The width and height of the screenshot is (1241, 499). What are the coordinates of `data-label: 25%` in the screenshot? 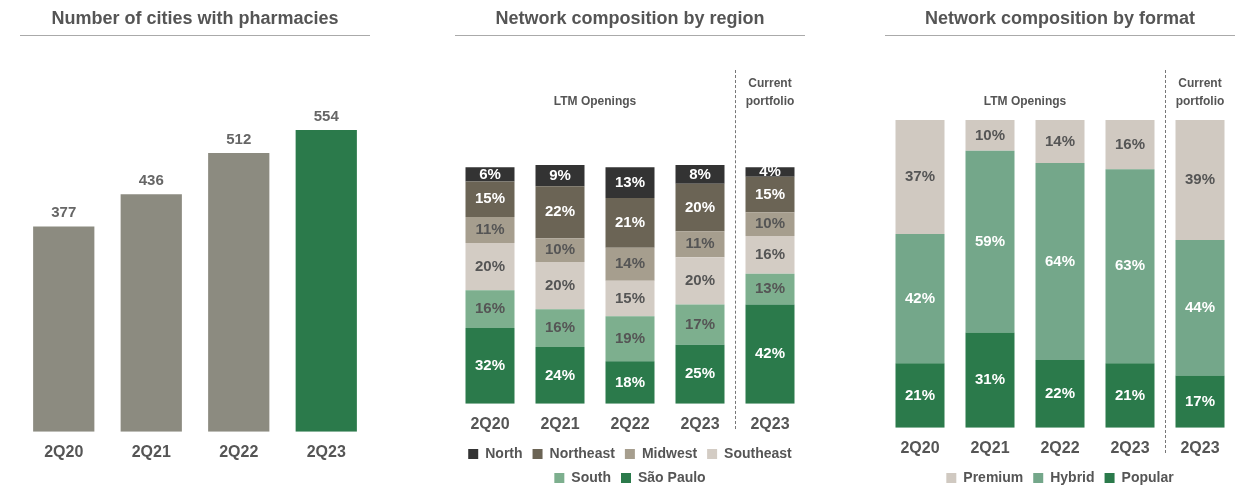 It's located at (700, 373).